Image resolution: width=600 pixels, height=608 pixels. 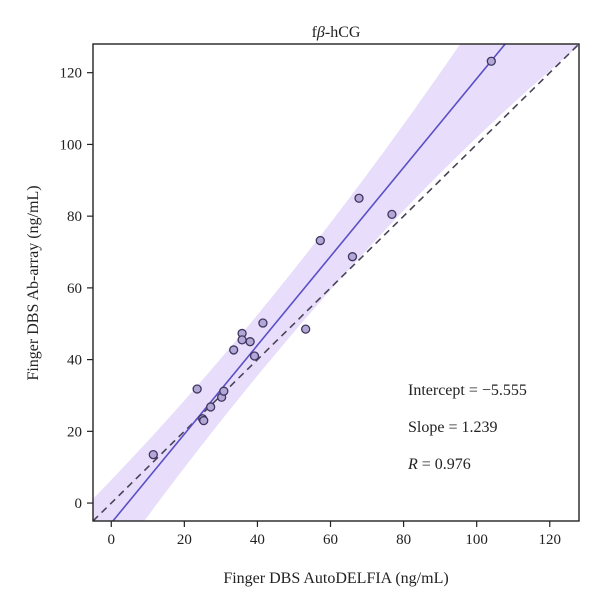 I want to click on y-tick-label: 40, so click(x=74, y=361).